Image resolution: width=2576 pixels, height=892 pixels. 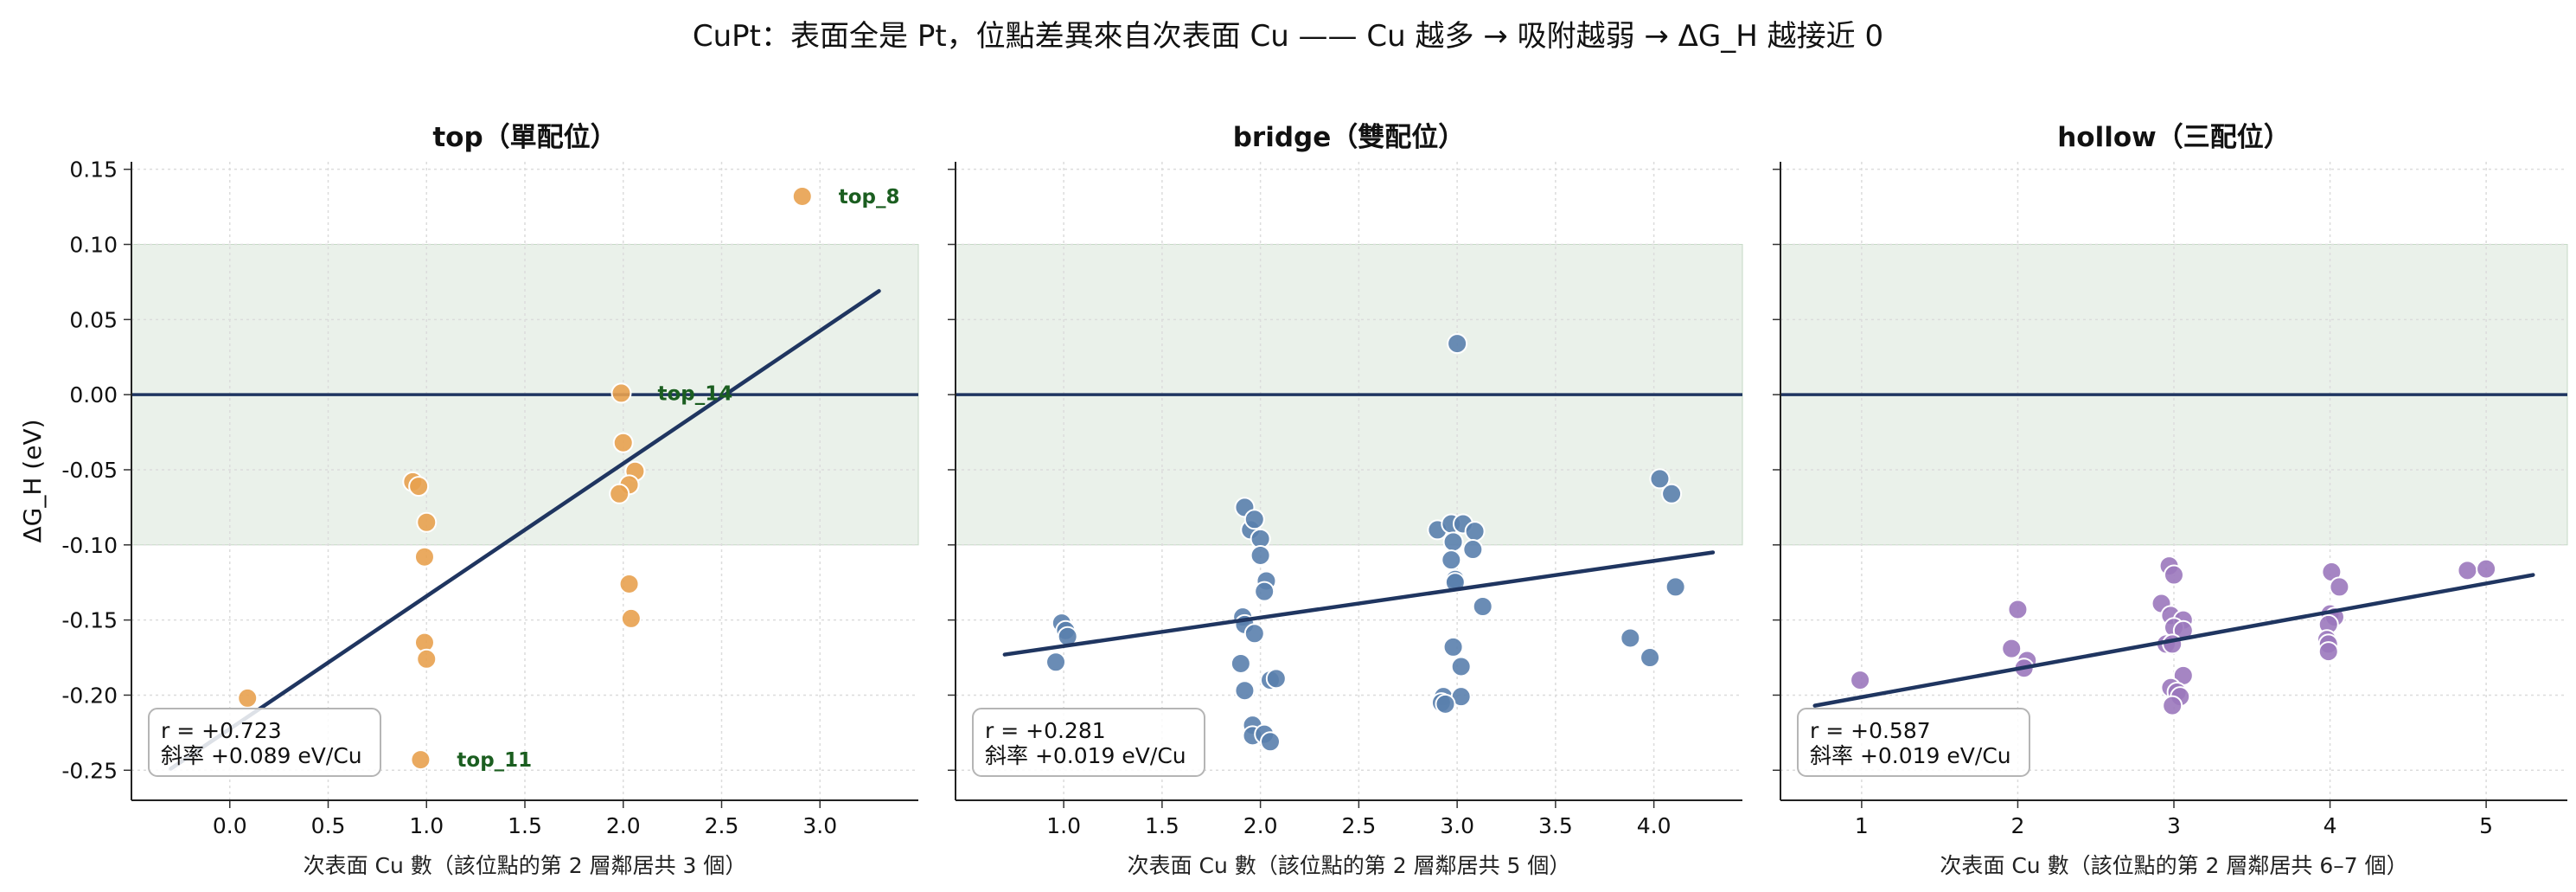 What do you see at coordinates (94, 170) in the screenshot?
I see `y-tick-label: 0.15` at bounding box center [94, 170].